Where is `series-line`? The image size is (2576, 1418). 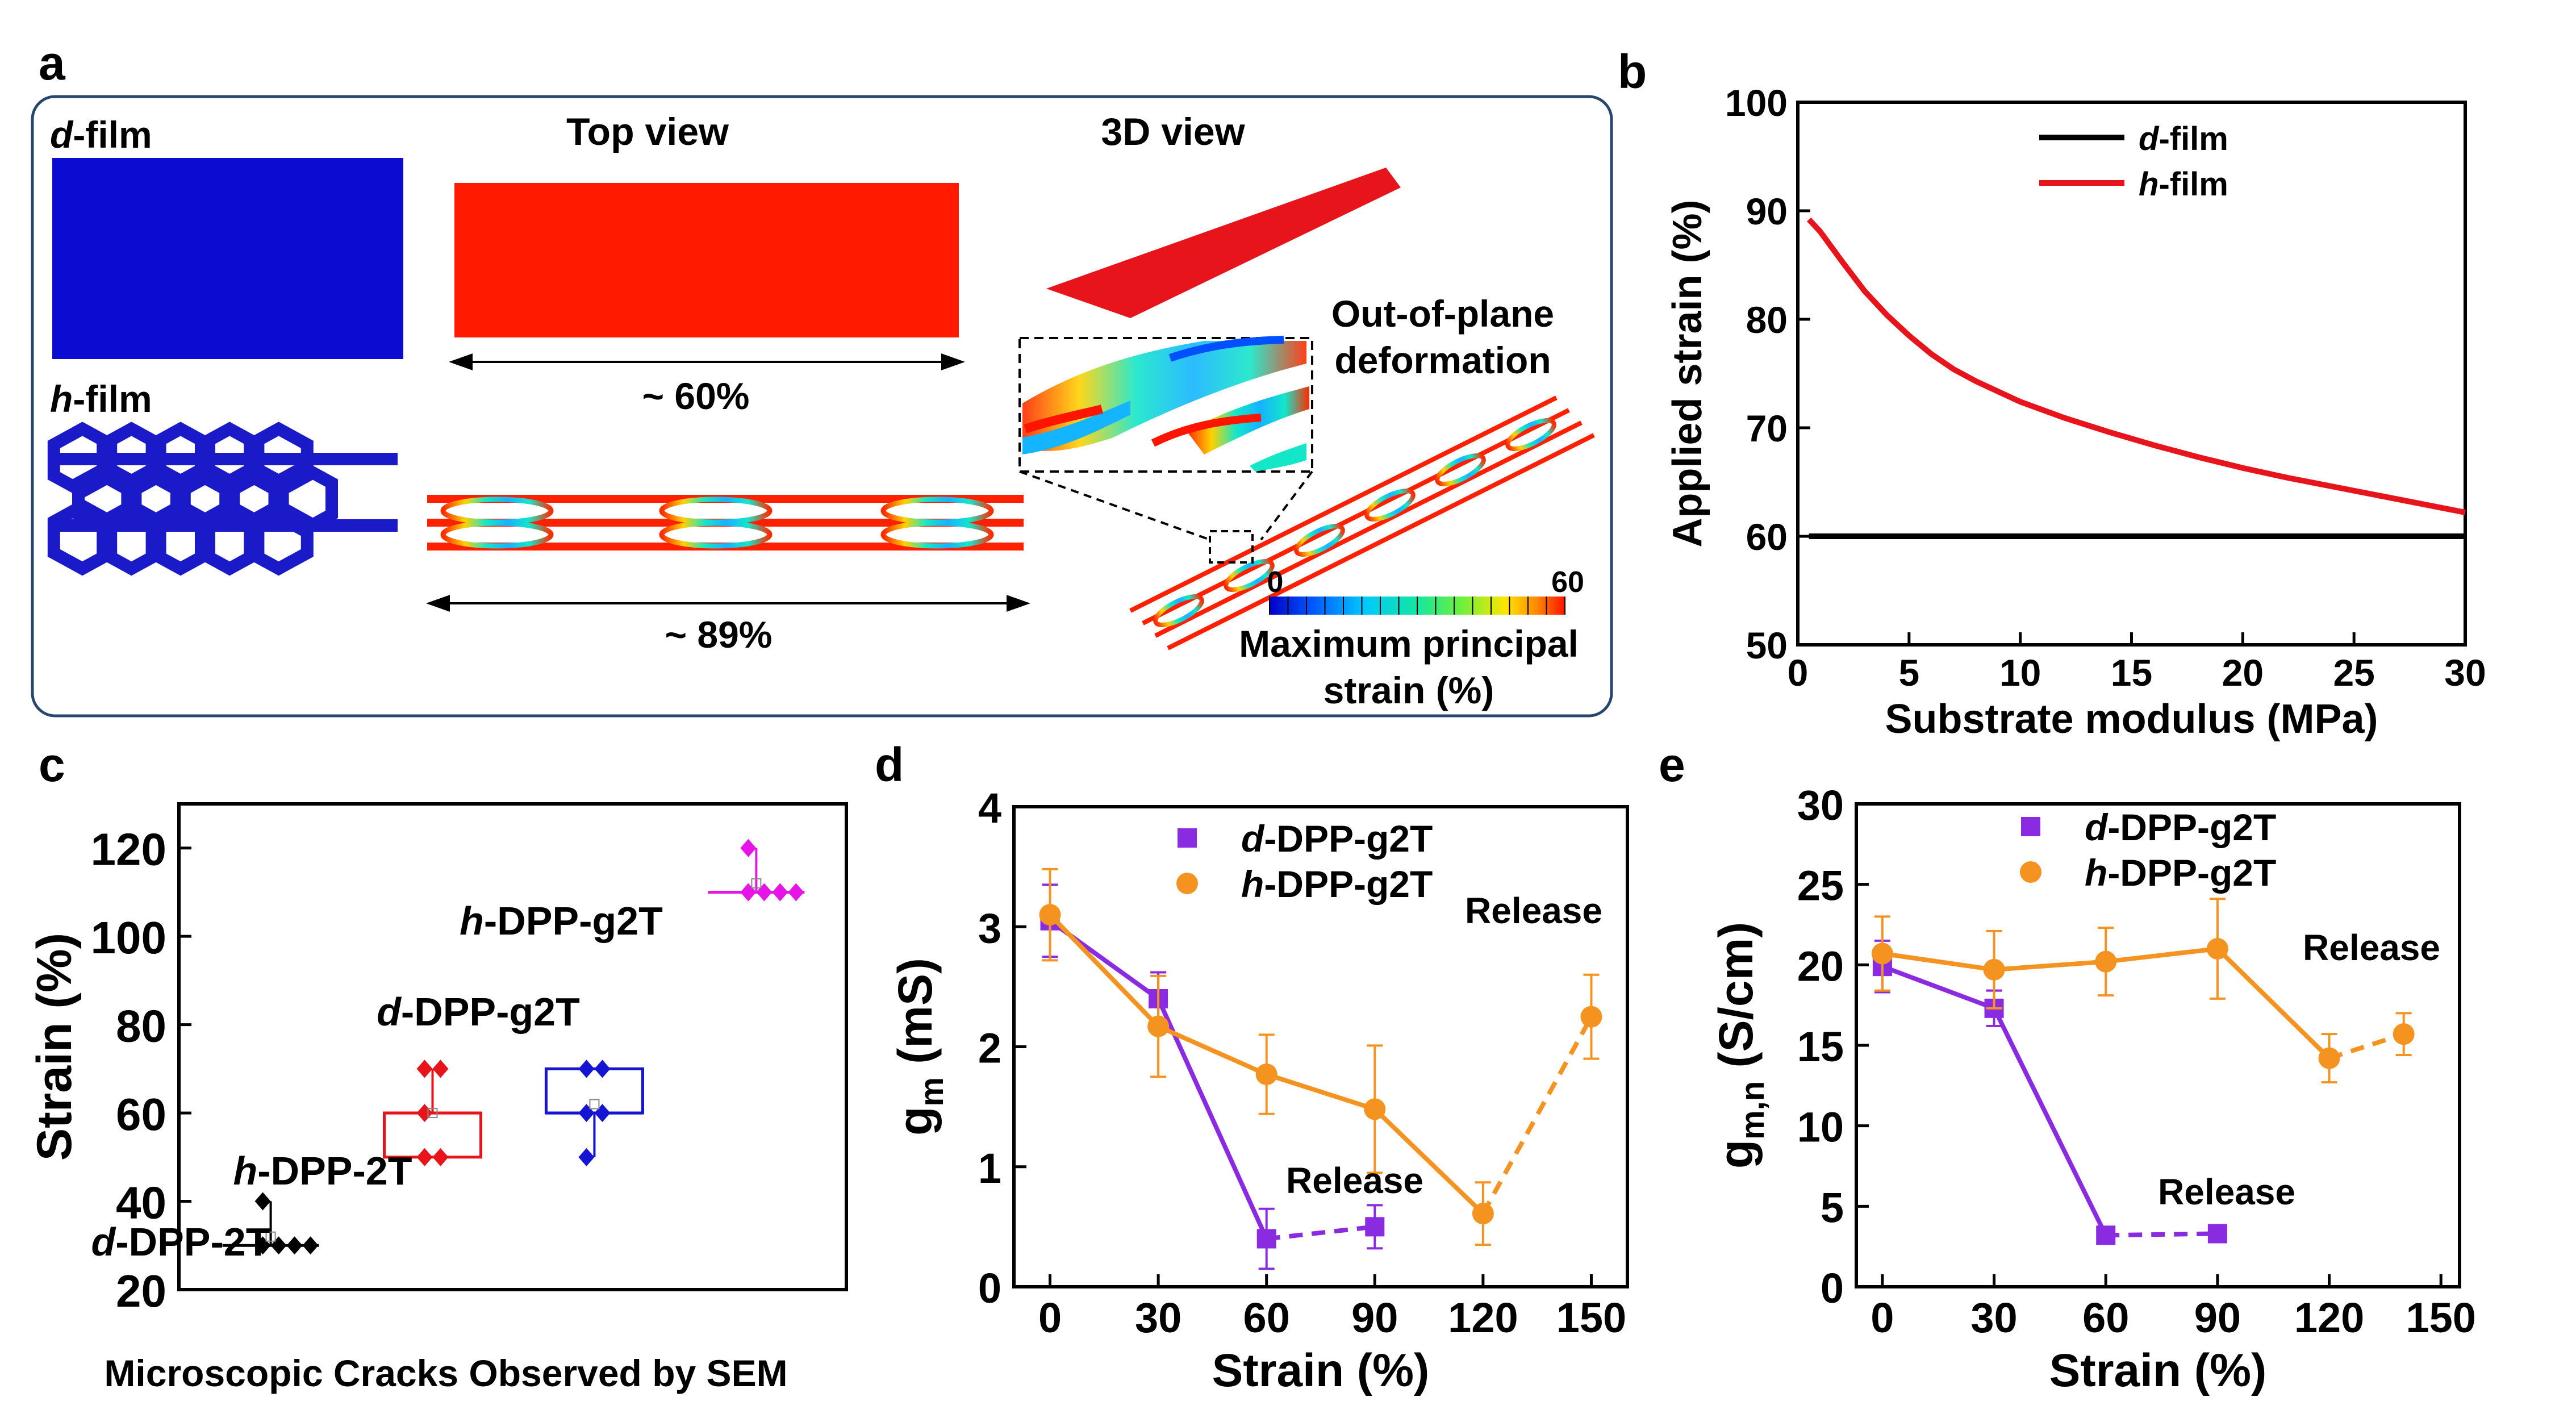
series-line is located at coordinates (1159, 1079).